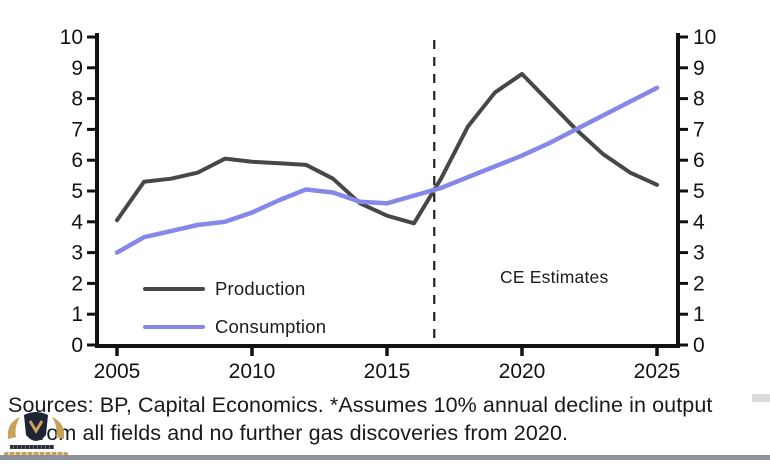  I want to click on ce-estimates-annotation: CE Estimates, so click(554, 277).